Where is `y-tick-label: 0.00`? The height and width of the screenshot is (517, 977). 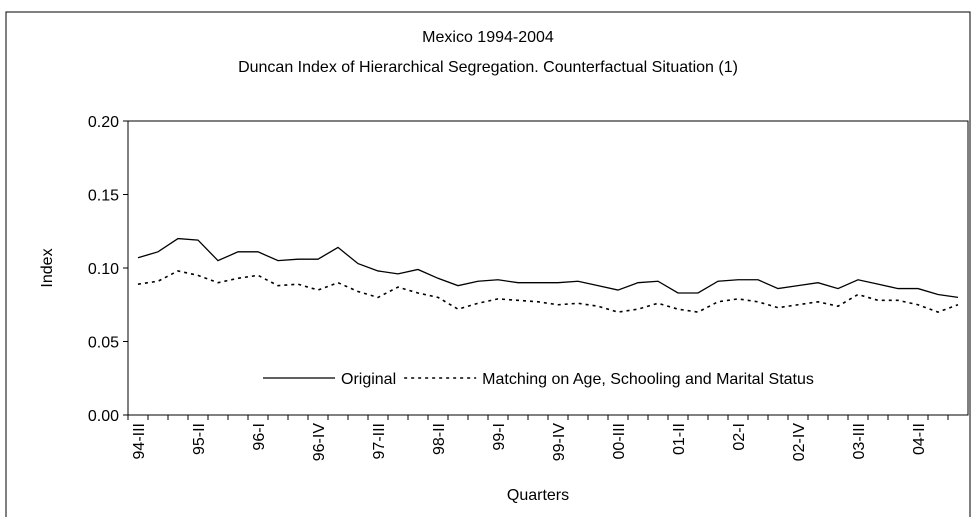 y-tick-label: 0.00 is located at coordinates (103, 416).